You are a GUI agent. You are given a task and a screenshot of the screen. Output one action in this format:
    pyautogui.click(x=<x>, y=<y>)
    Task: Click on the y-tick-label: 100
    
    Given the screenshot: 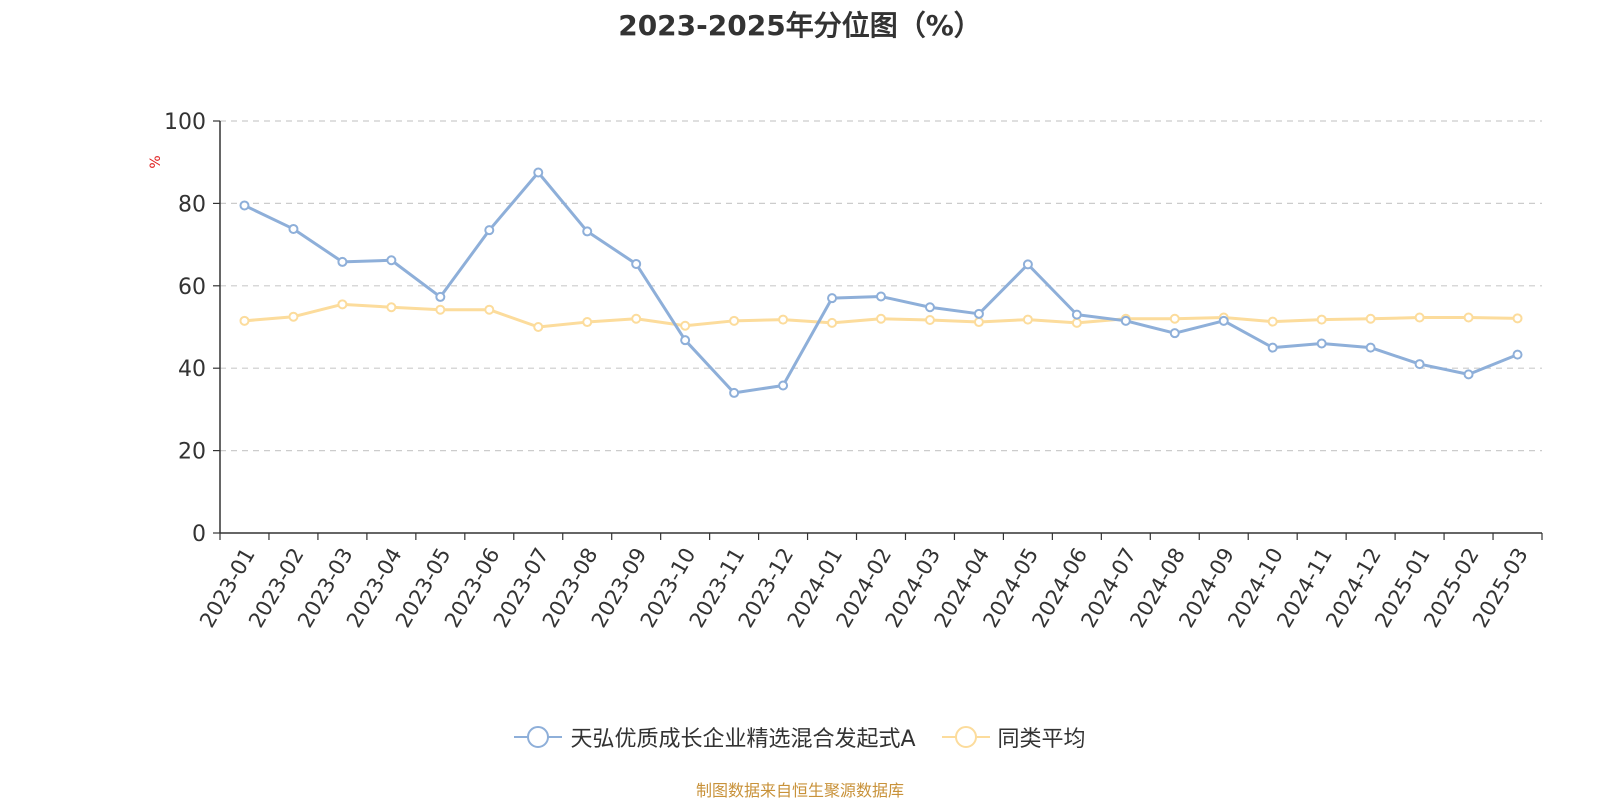 What is the action you would take?
    pyautogui.click(x=185, y=122)
    